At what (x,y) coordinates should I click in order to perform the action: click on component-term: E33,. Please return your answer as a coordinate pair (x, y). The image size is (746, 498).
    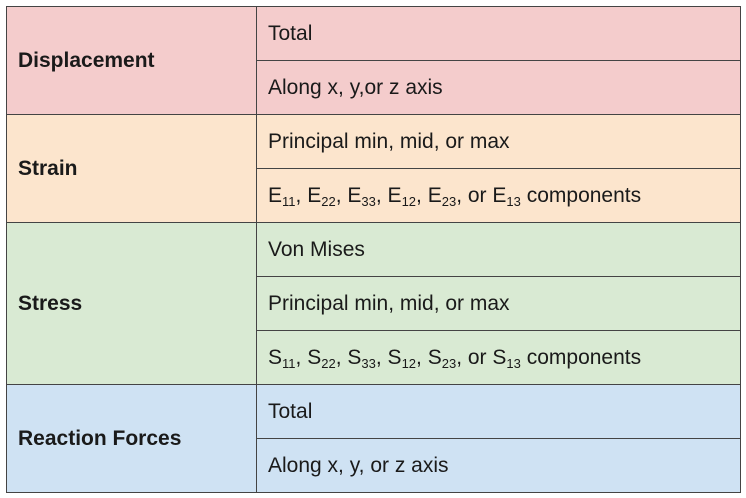
    Looking at the image, I should click on (364, 196).